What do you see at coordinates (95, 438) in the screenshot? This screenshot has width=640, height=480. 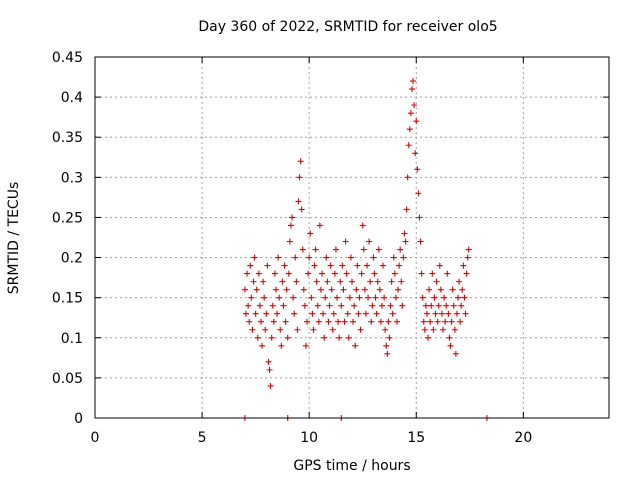 I see `x-tick-label: 0` at bounding box center [95, 438].